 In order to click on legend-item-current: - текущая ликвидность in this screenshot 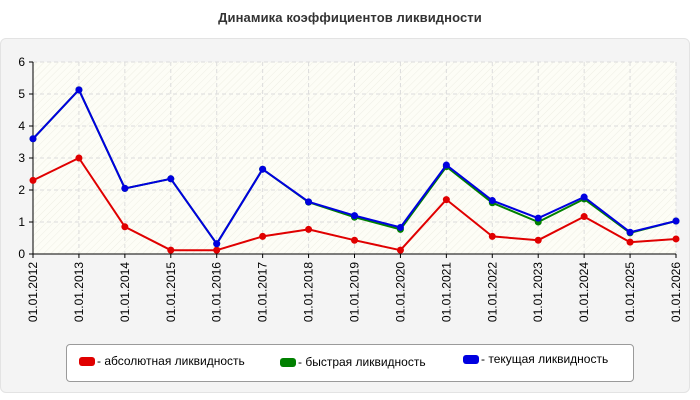, I will do `click(535, 359)`.